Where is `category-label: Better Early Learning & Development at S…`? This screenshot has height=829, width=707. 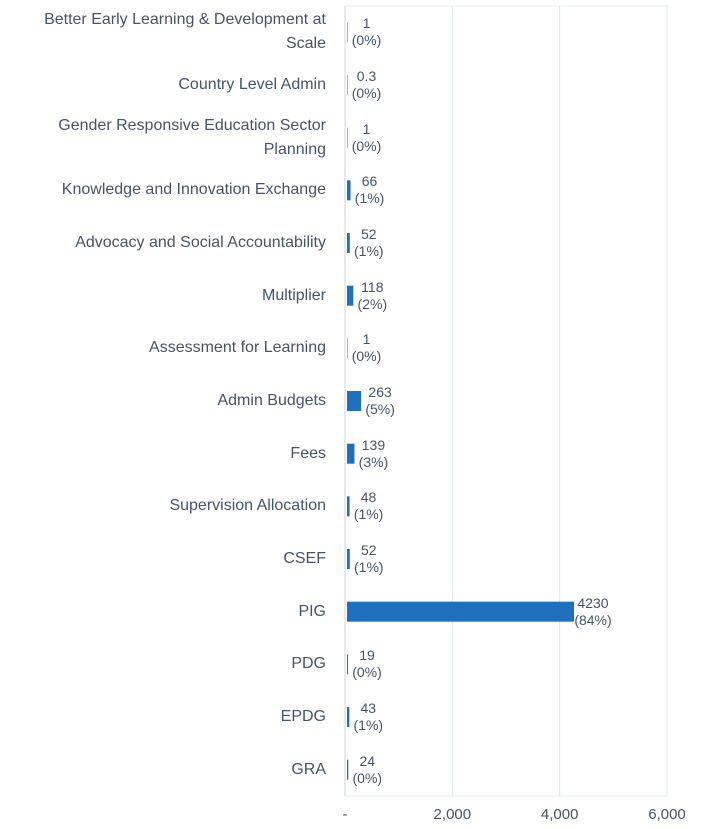
category-label: Better Early Learning & Development at S… is located at coordinates (185, 32).